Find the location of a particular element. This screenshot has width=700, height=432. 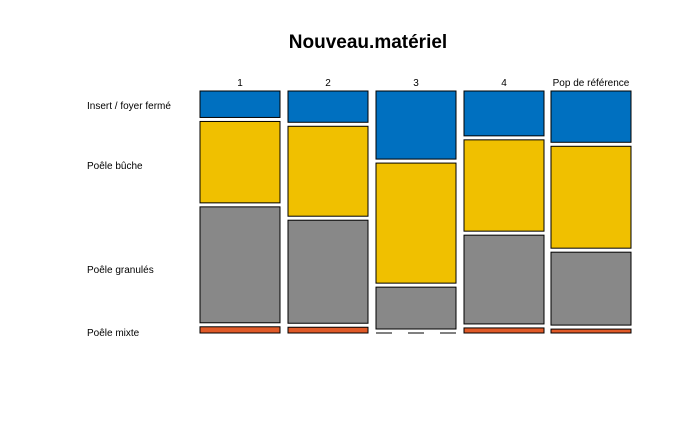

column-label: 2 is located at coordinates (328, 83).